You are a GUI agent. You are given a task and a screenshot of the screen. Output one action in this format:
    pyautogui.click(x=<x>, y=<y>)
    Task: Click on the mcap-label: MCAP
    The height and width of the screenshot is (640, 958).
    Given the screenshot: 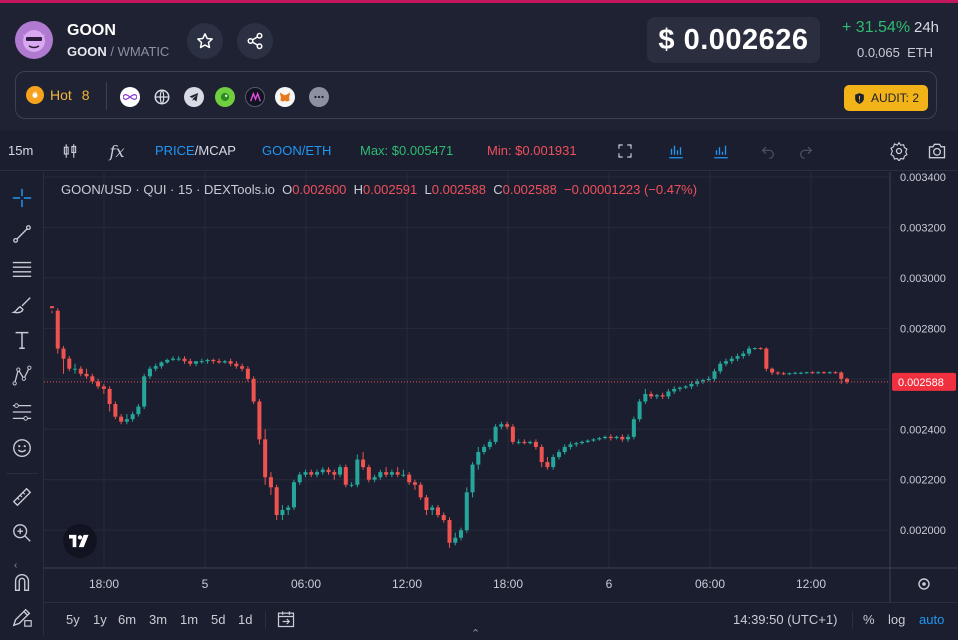 What is the action you would take?
    pyautogui.click(x=217, y=150)
    